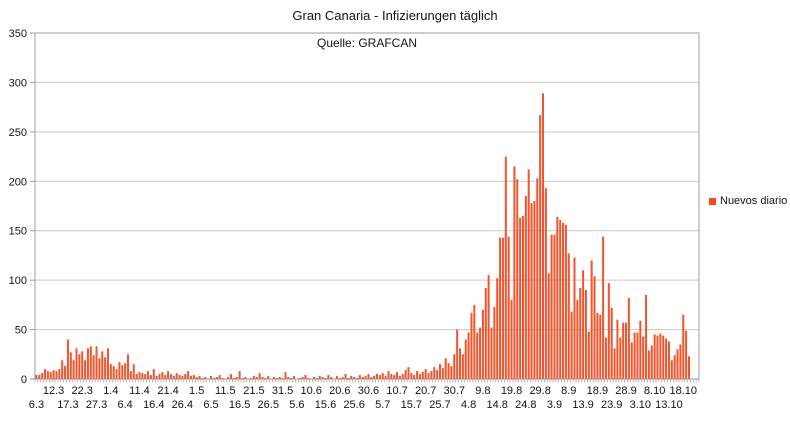 This screenshot has height=424, width=790. I want to click on x-tick-label: 12.3, so click(53, 391).